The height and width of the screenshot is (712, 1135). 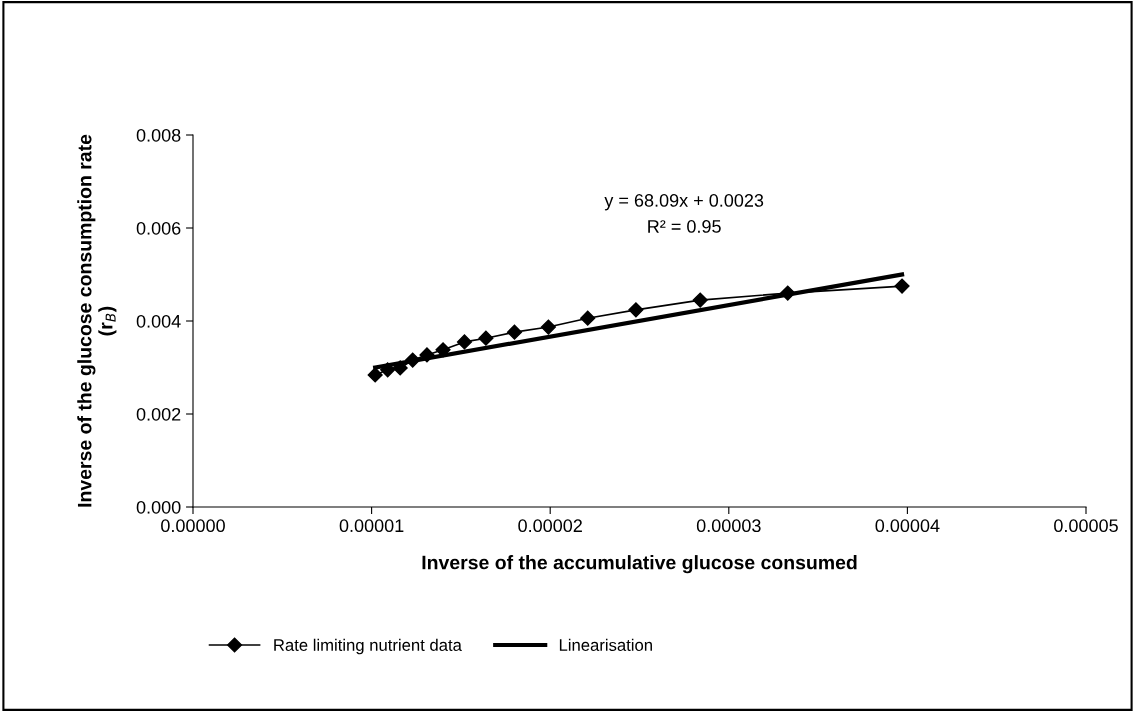 I want to click on legend-label: Rate limiting nutrient data, so click(x=368, y=646).